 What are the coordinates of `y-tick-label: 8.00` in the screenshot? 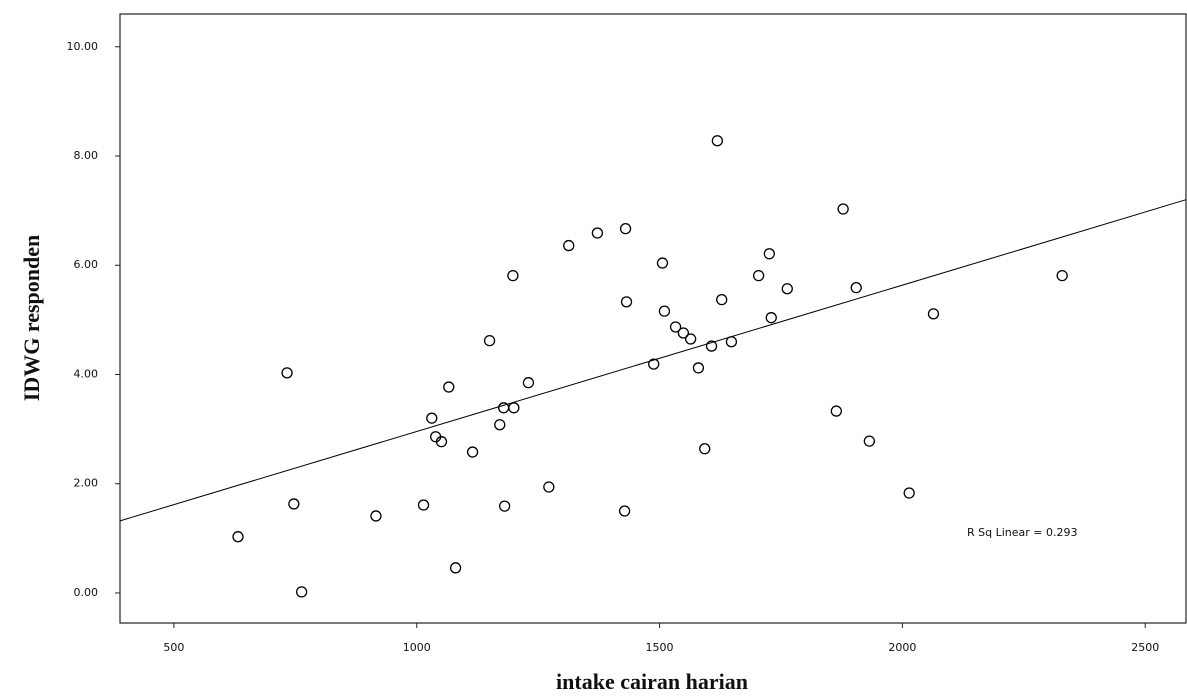 It's located at (86, 155).